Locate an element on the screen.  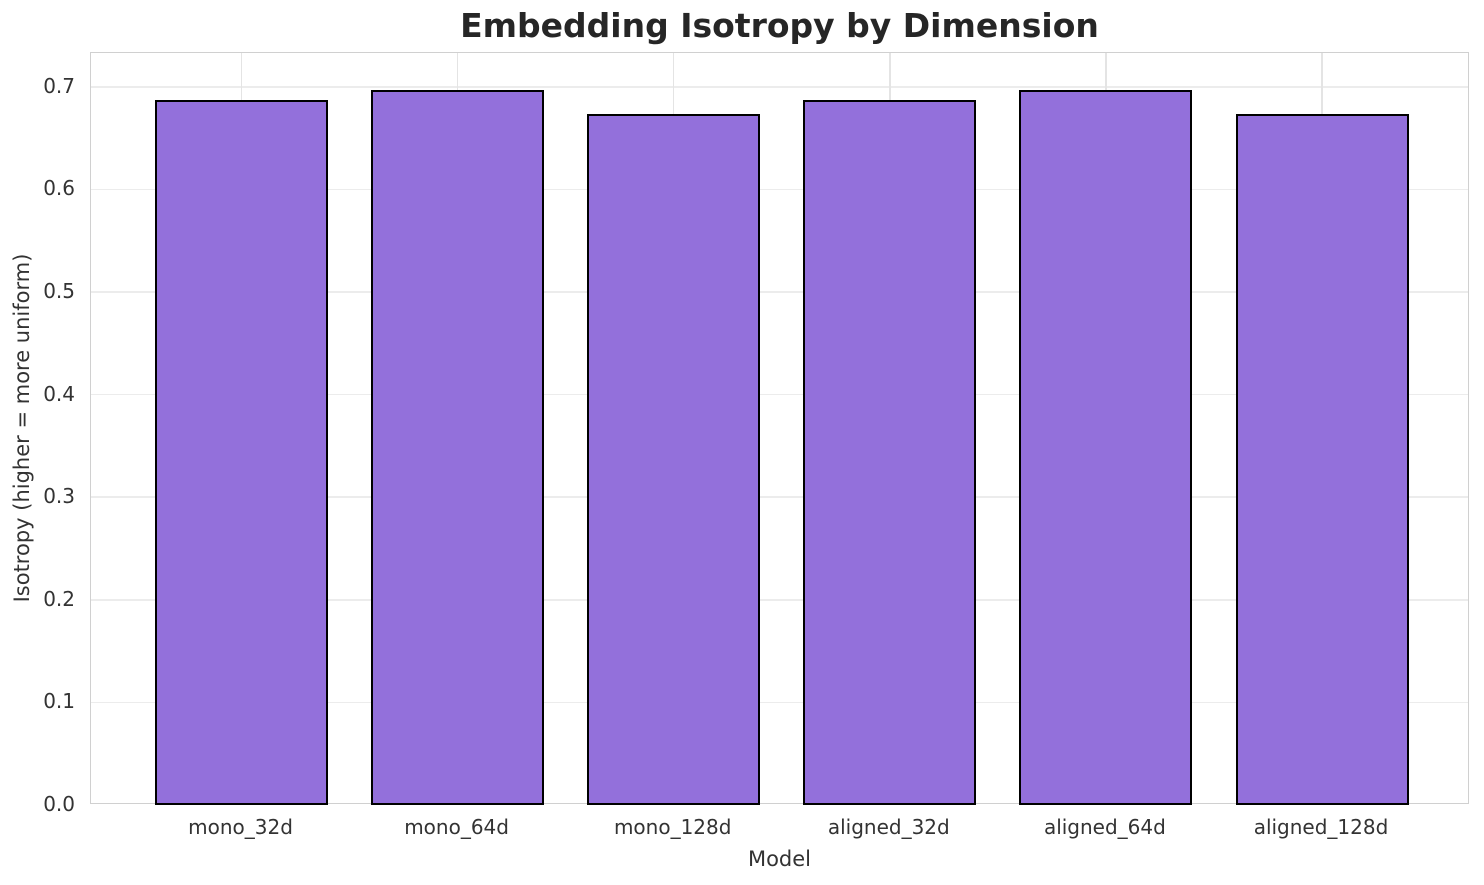
y-tick-label: 0.2 is located at coordinates (59, 598).